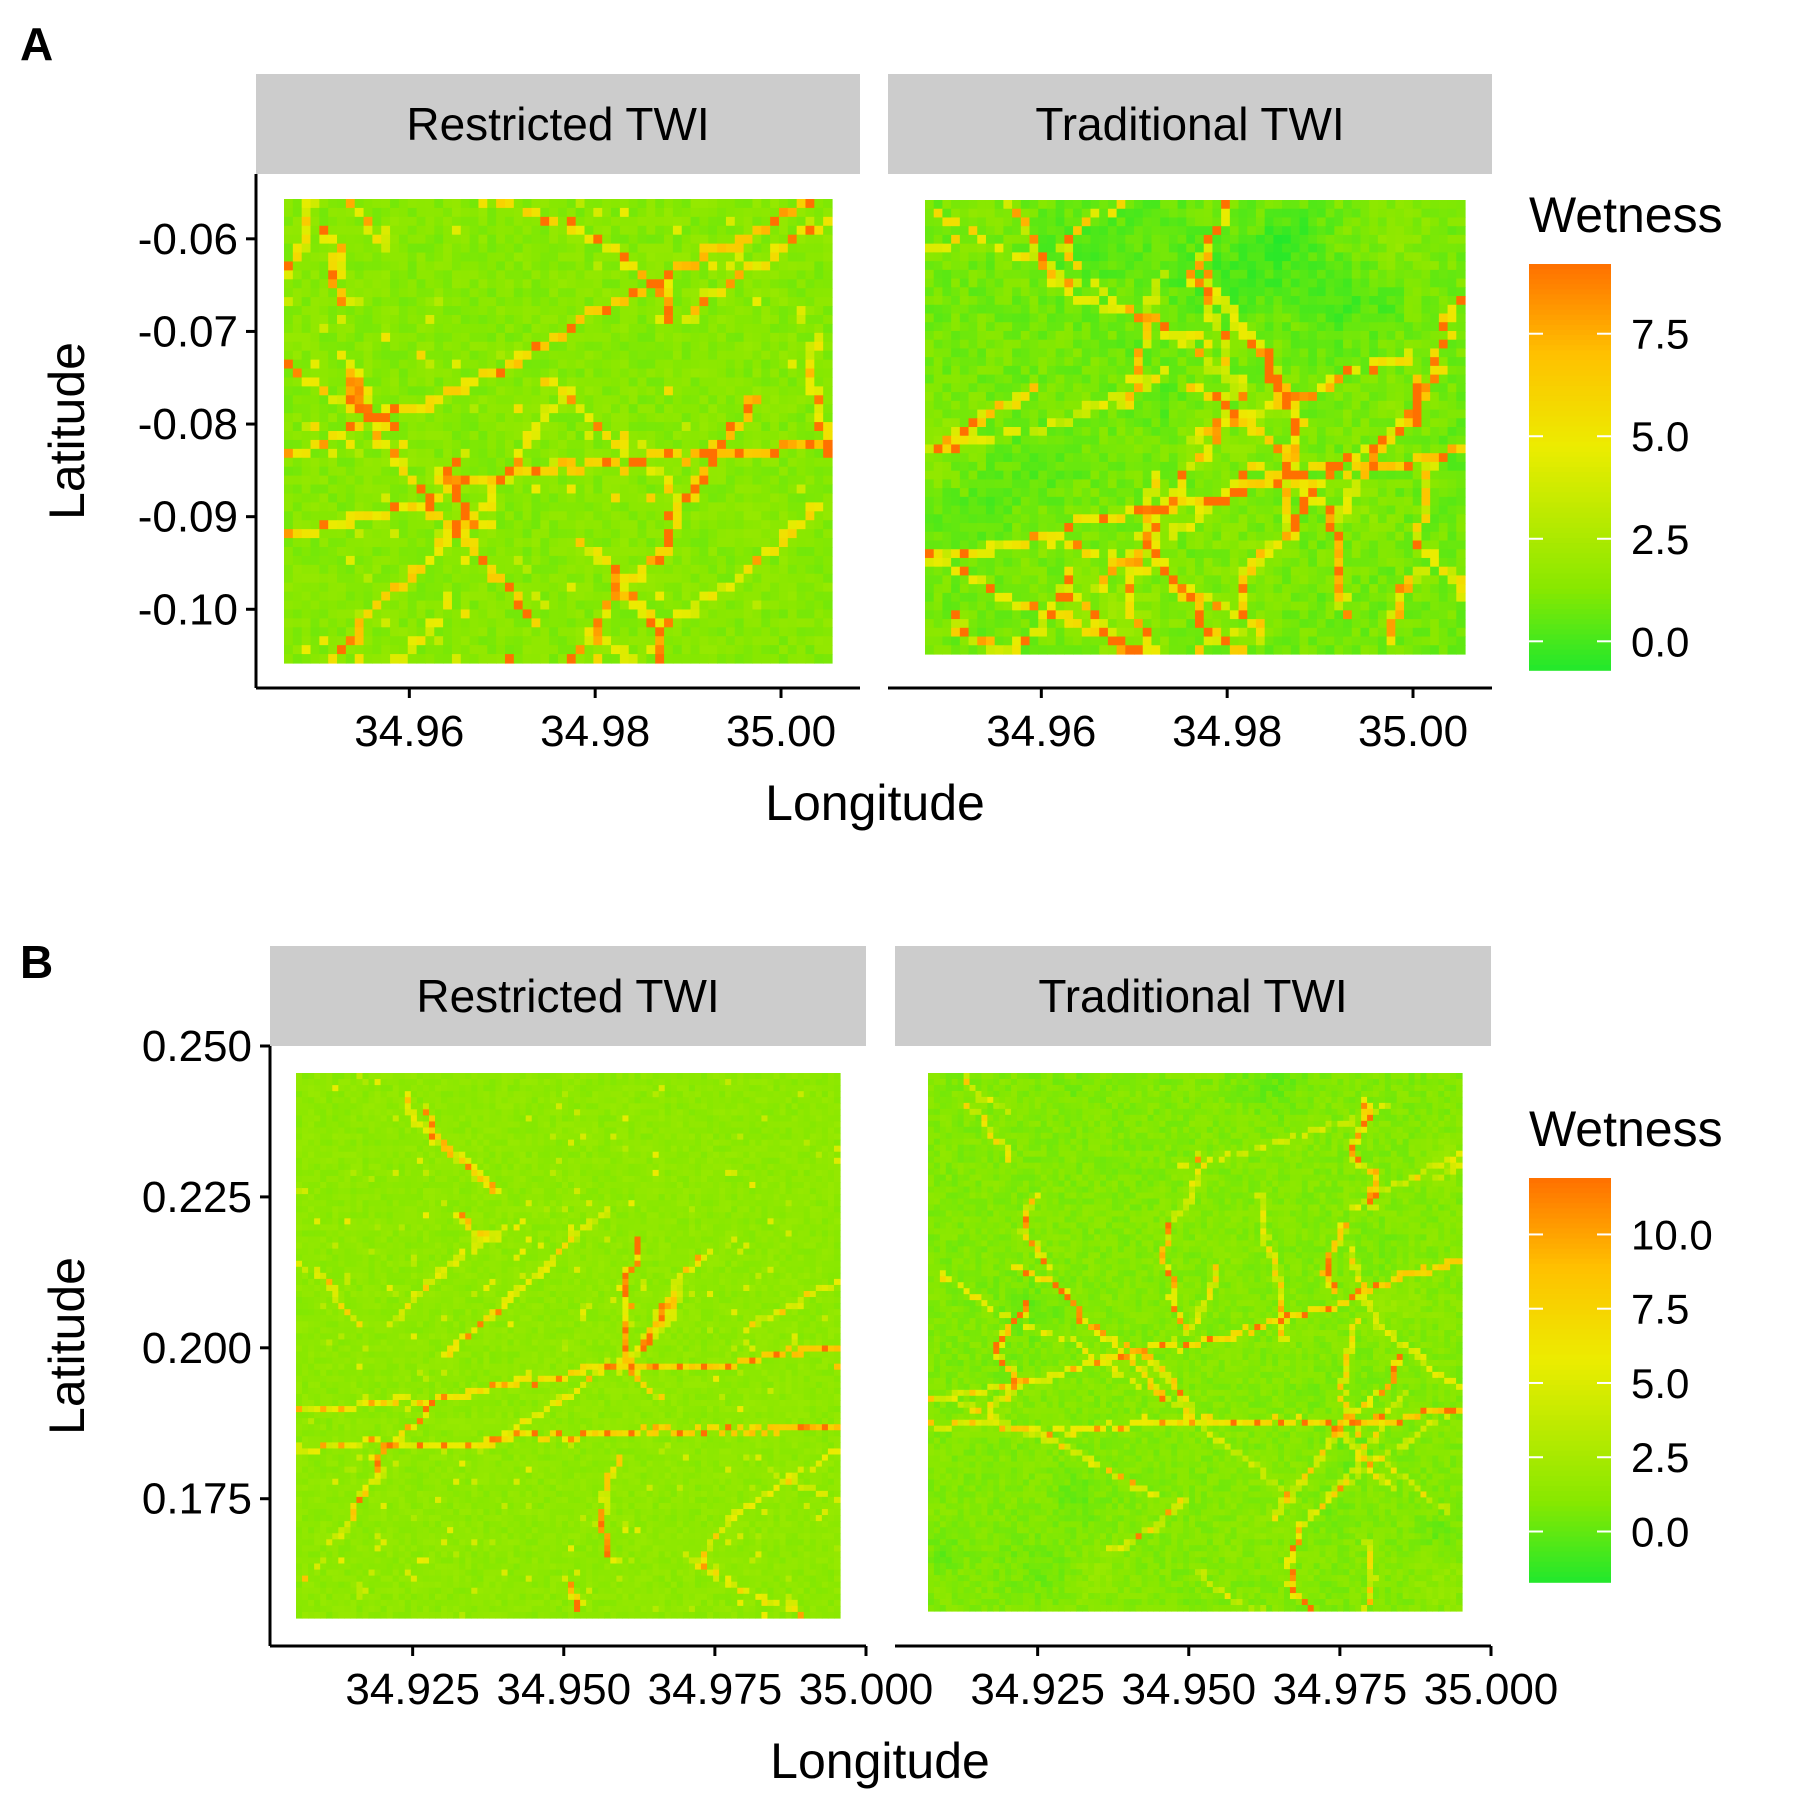 This screenshot has width=1800, height=1800. What do you see at coordinates (866, 1689) in the screenshot?
I see `x-tick-label: 35.000` at bounding box center [866, 1689].